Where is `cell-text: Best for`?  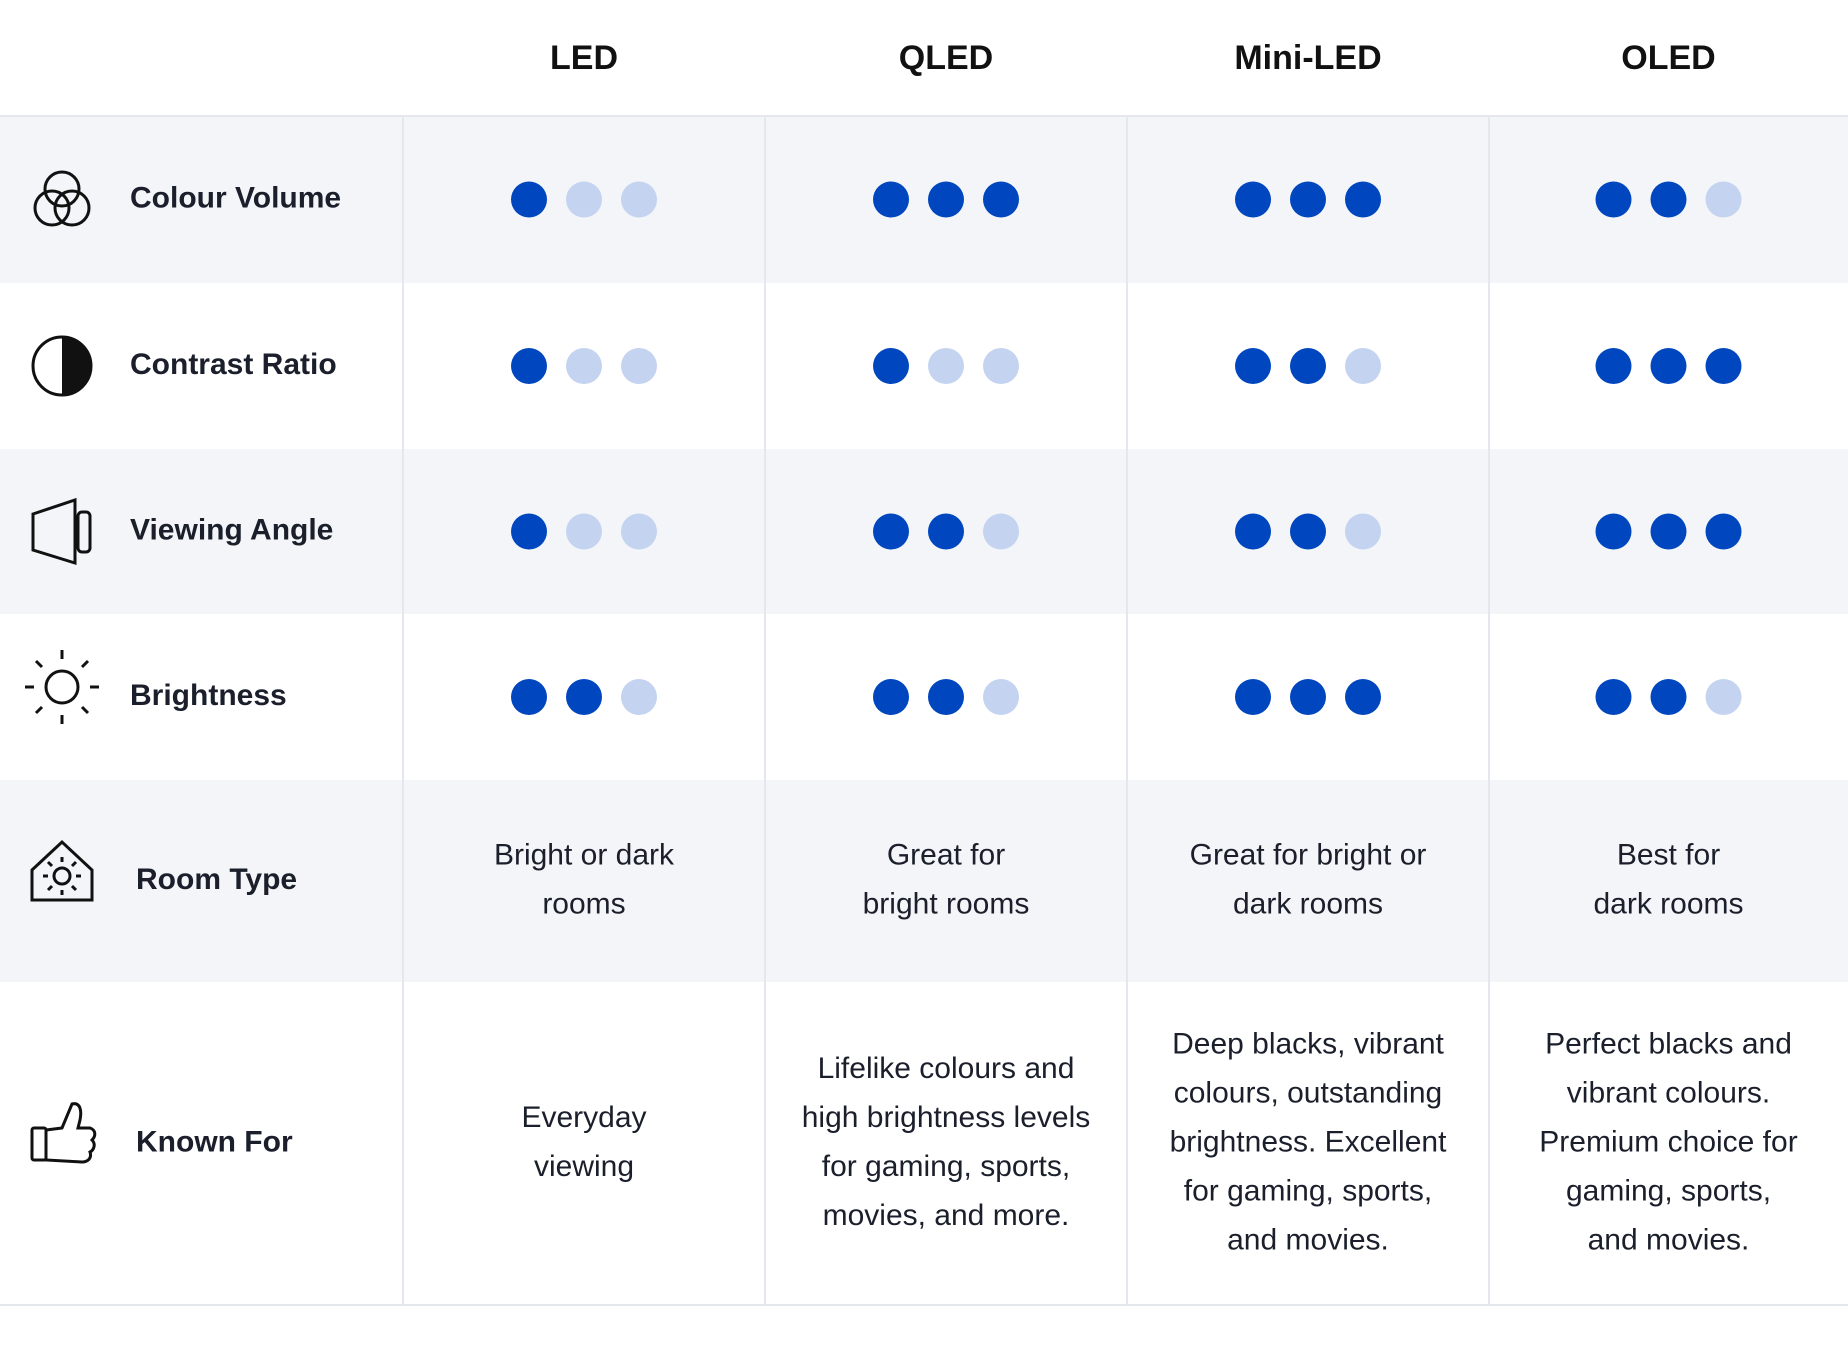
cell-text: Best for is located at coordinates (1668, 854).